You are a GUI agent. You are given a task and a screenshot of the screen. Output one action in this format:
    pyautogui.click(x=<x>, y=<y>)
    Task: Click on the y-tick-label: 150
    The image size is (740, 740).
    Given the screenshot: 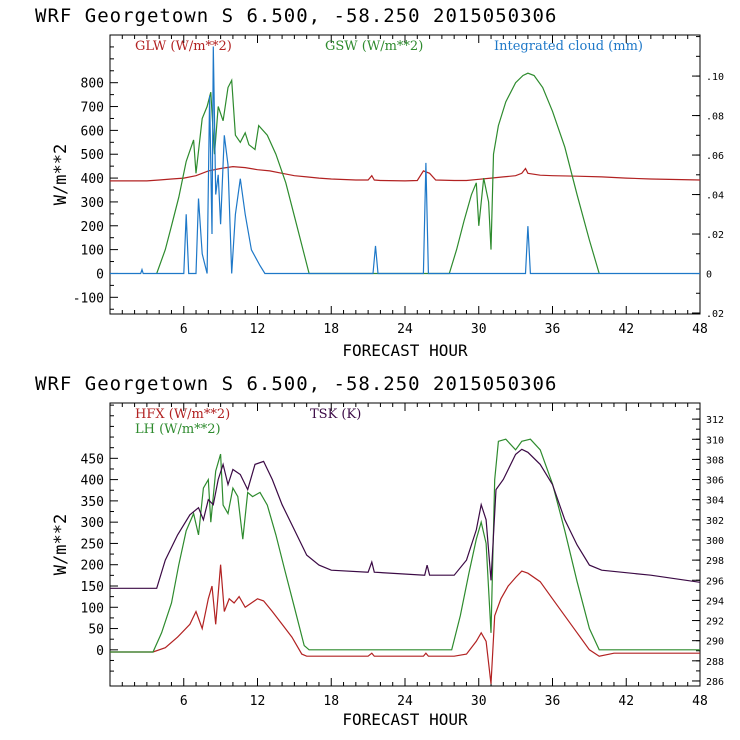 What is the action you would take?
    pyautogui.click(x=92, y=587)
    